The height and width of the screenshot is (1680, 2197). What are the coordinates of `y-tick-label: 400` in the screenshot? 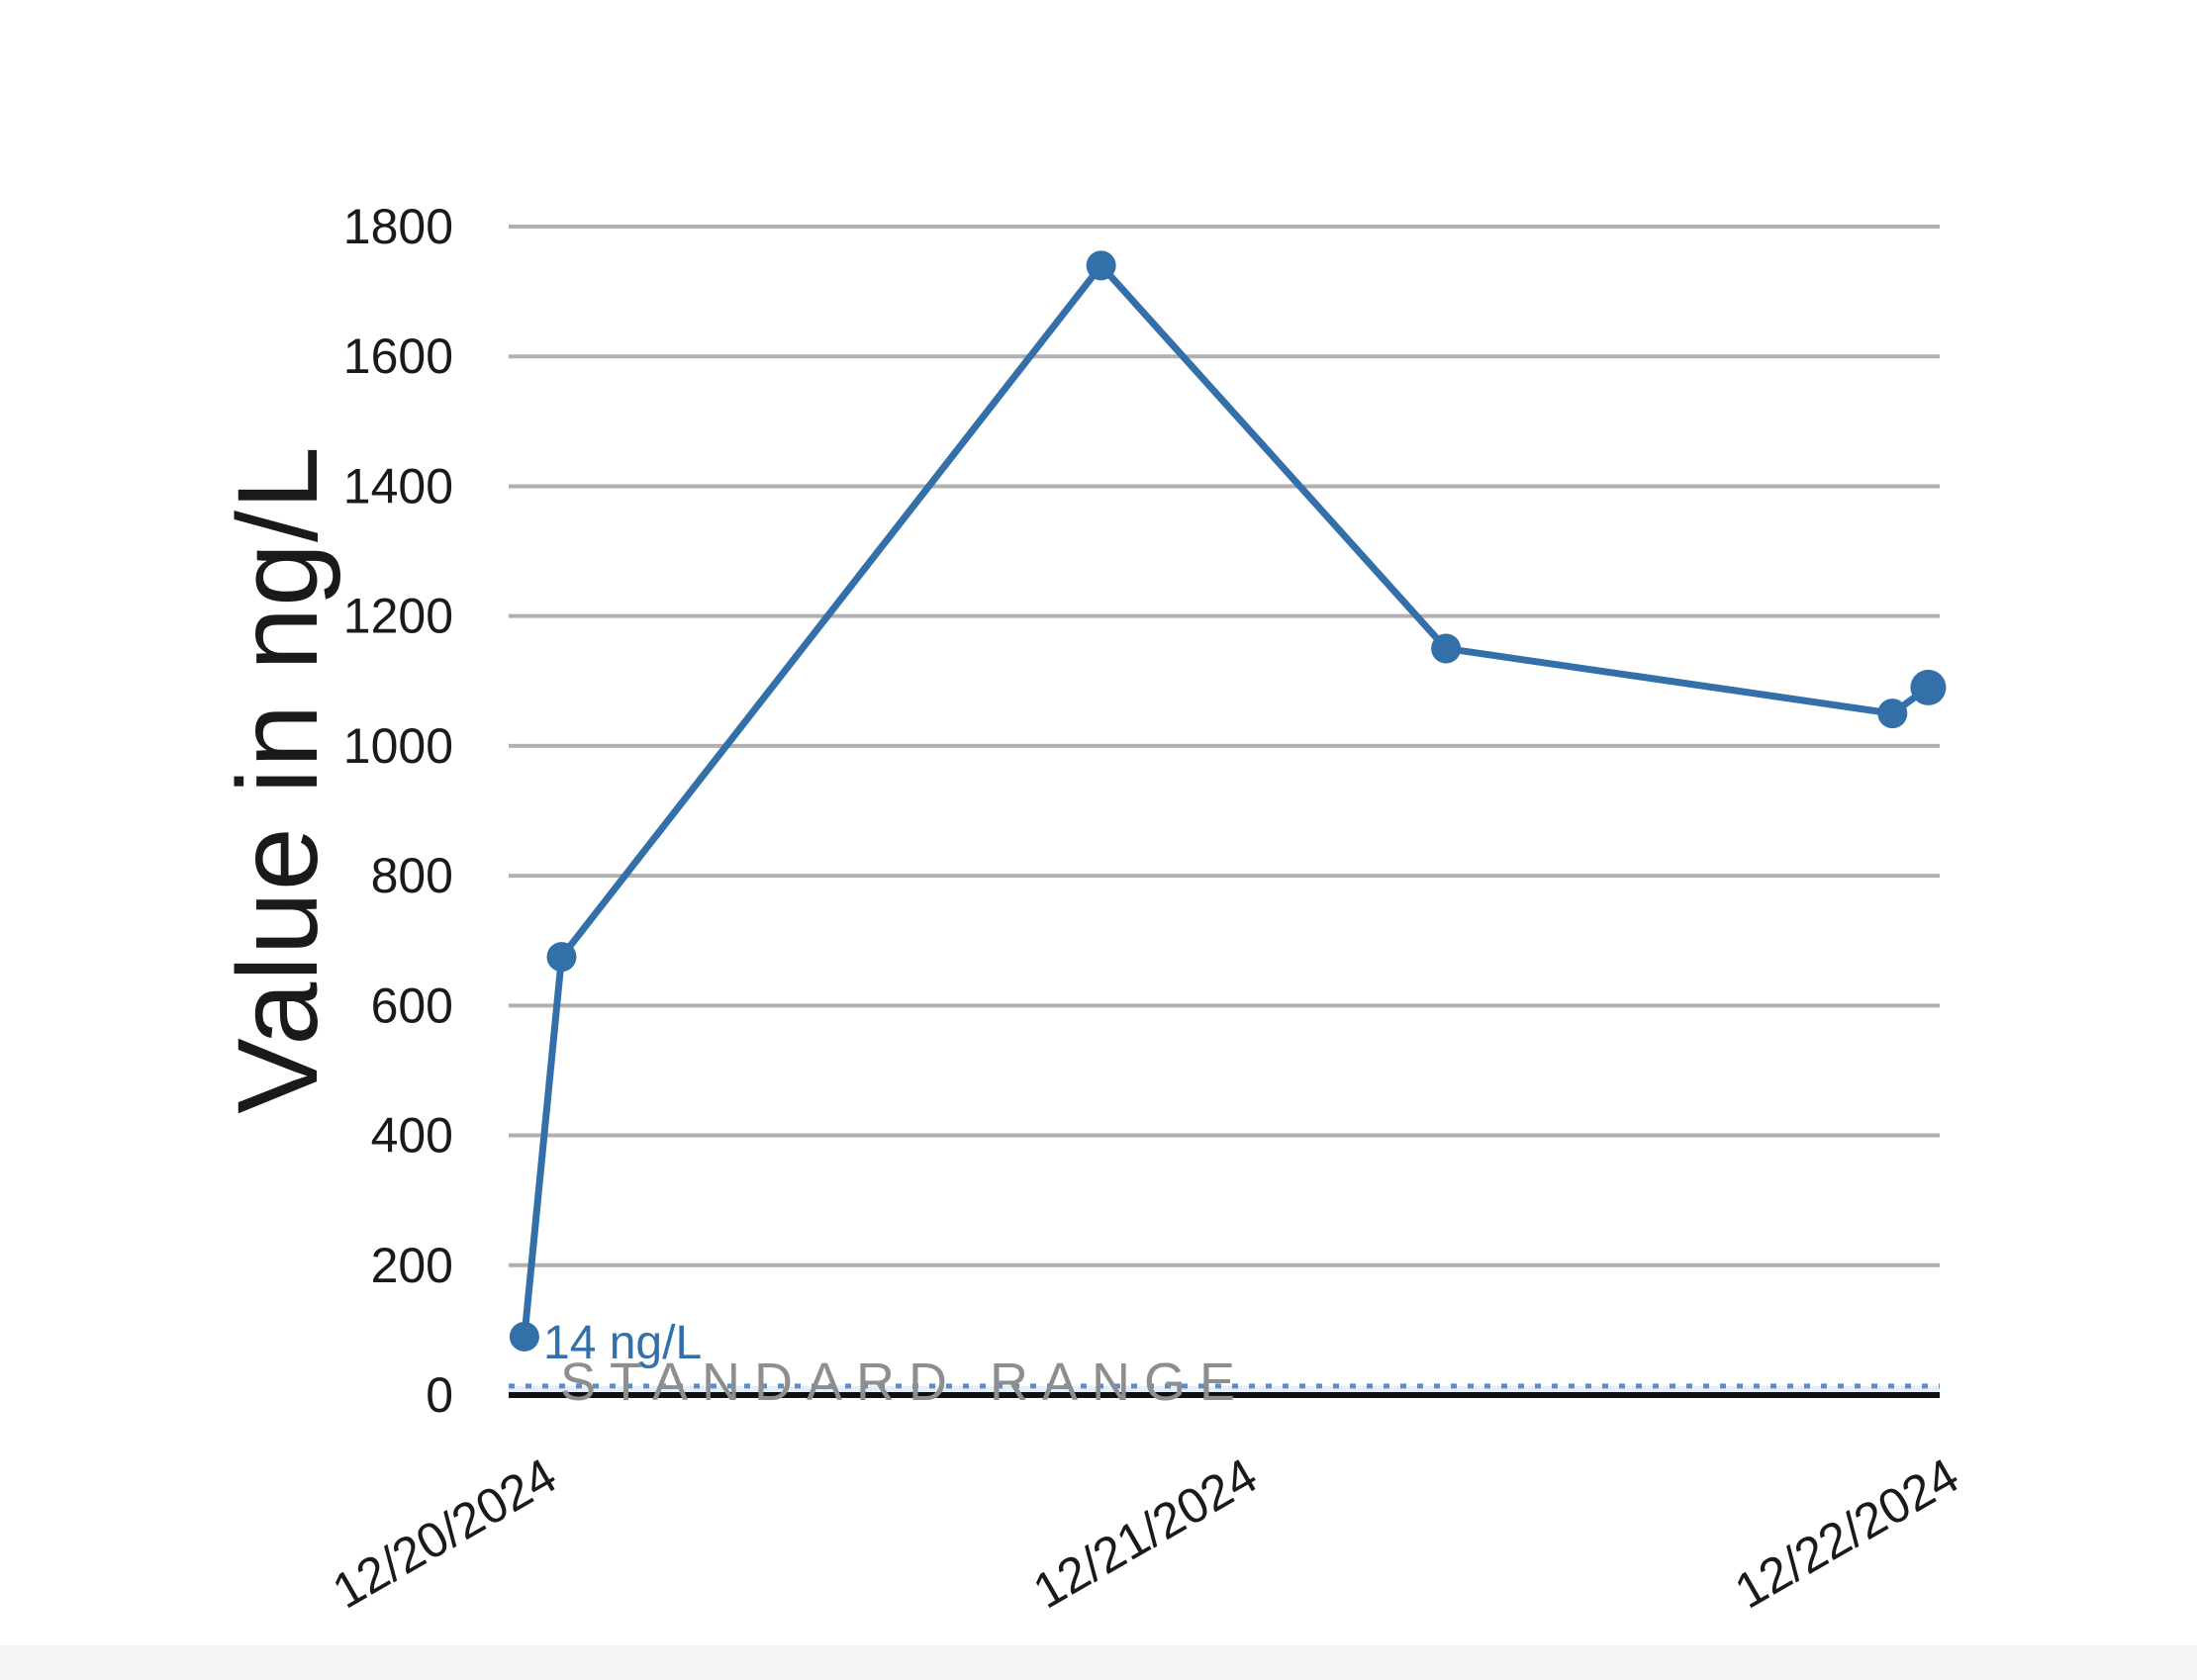 It's located at (412, 1136).